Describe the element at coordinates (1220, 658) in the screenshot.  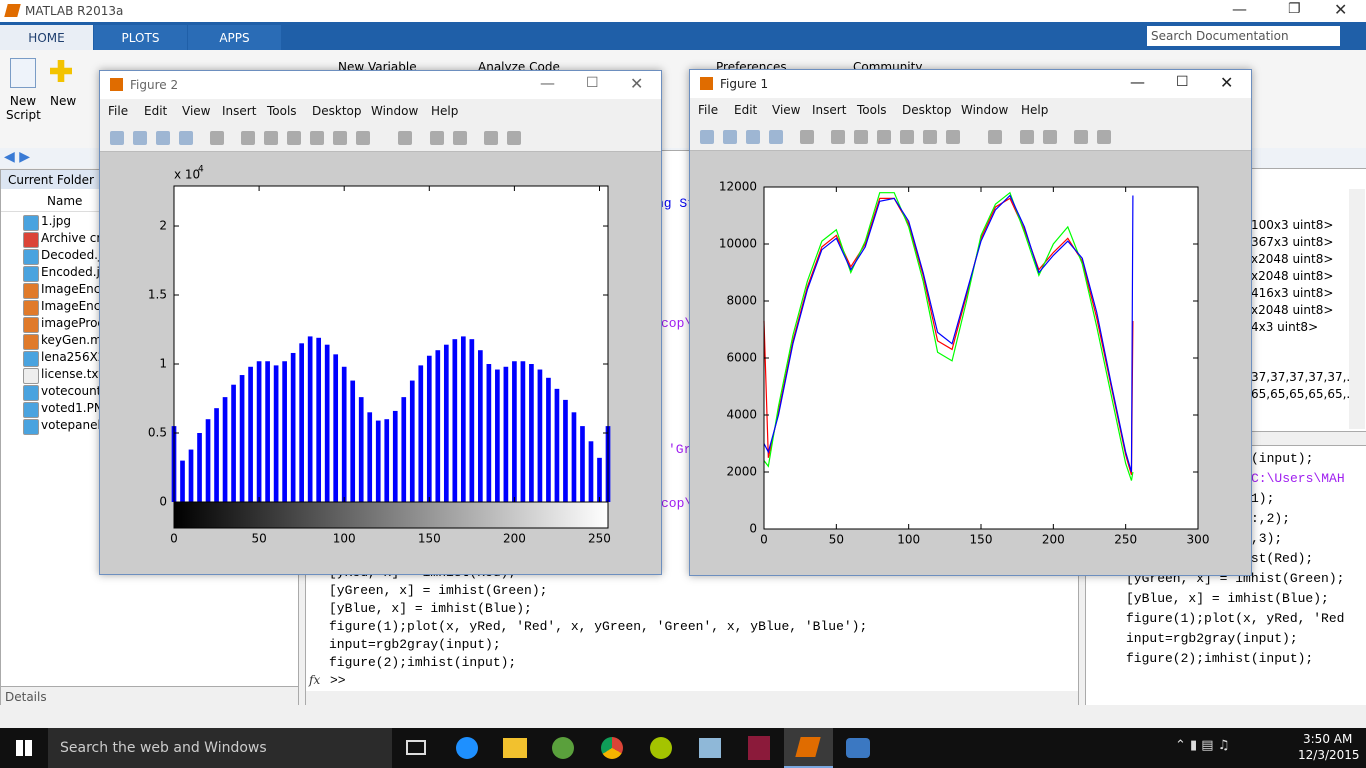
I see `history-line: figure(2);imhist(input);` at that location.